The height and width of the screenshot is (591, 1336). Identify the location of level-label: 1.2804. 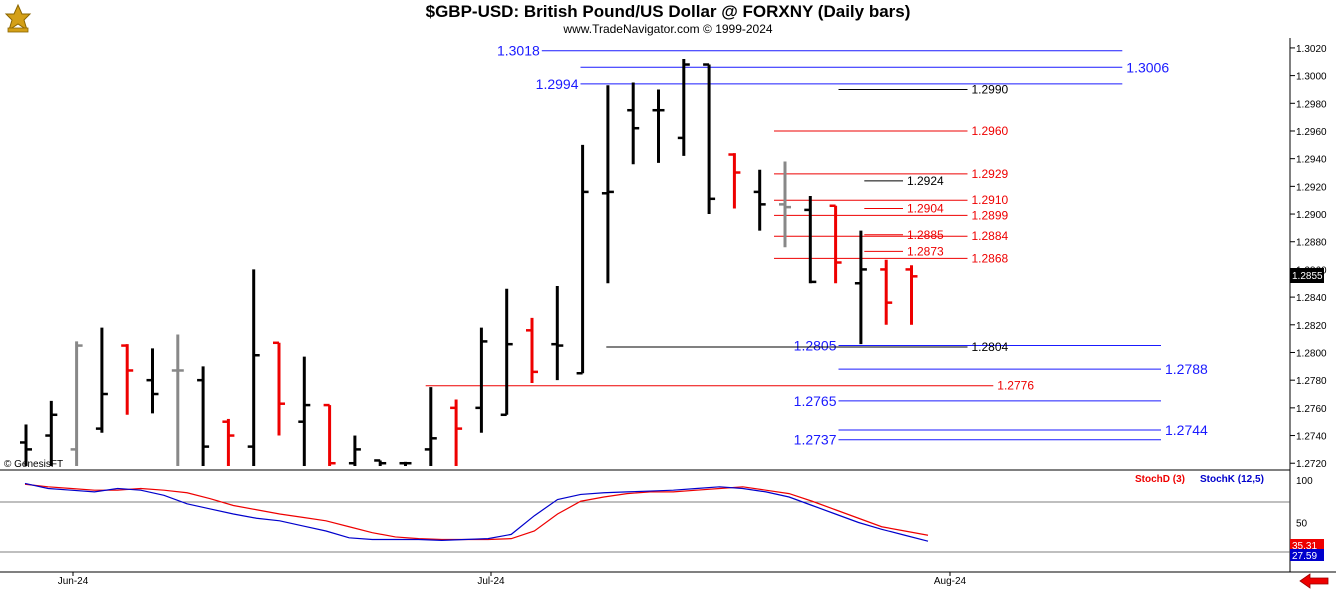
(990, 347).